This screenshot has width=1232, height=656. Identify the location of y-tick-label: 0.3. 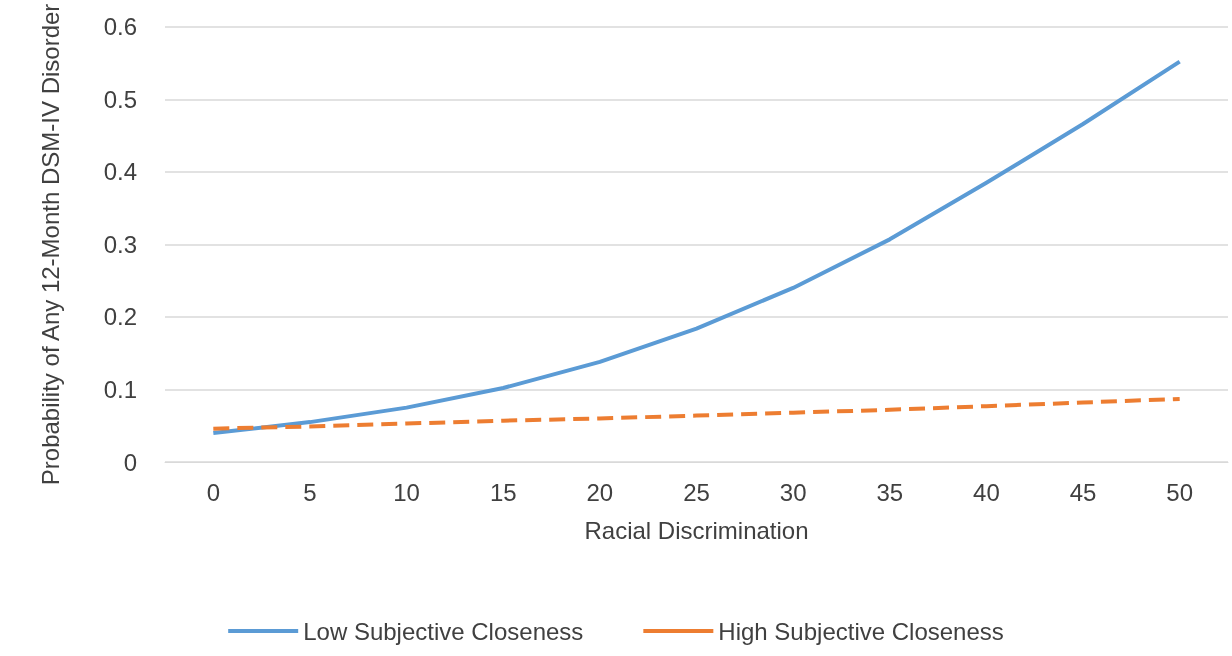
(120, 244).